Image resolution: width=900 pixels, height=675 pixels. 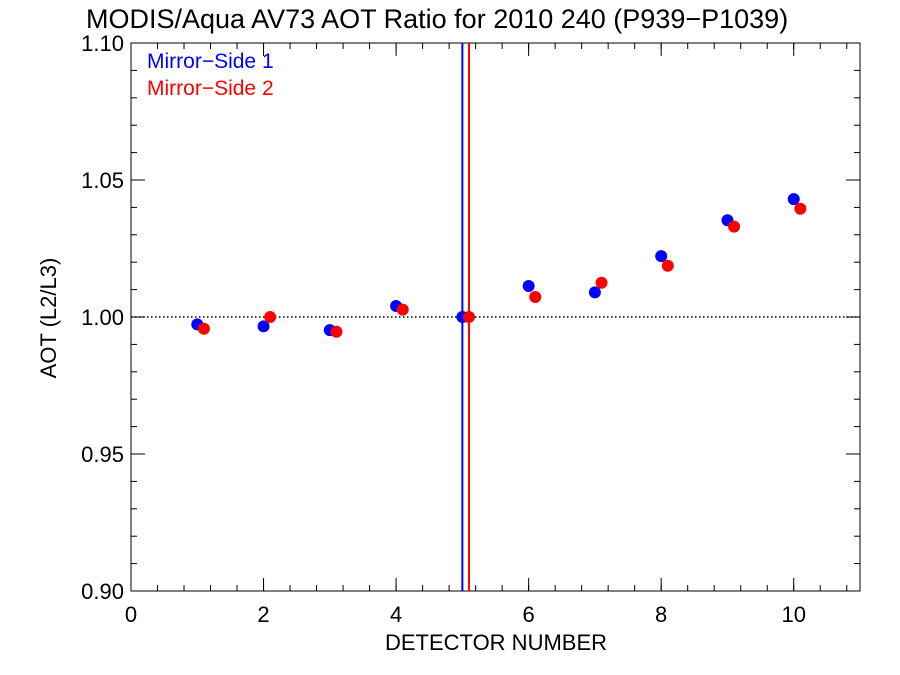 What do you see at coordinates (396, 614) in the screenshot?
I see `x-tick-label: 4` at bounding box center [396, 614].